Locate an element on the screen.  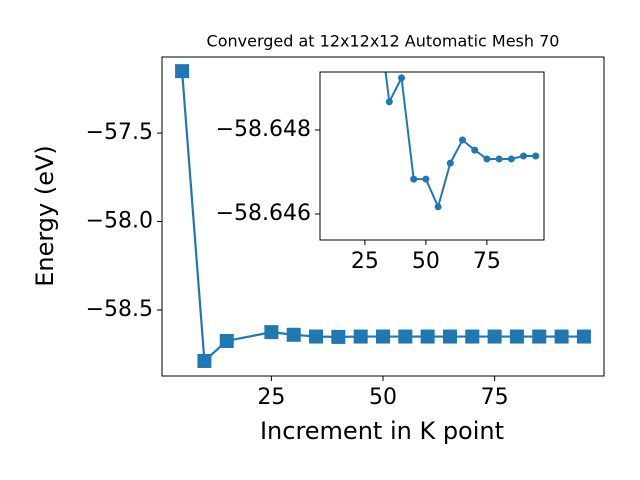
y-tick-label: −58.648 is located at coordinates (263, 129).